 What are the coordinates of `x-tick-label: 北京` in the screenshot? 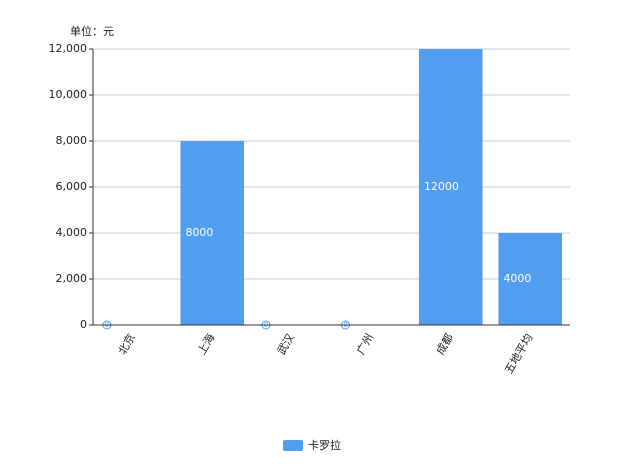 It's located at (126, 344).